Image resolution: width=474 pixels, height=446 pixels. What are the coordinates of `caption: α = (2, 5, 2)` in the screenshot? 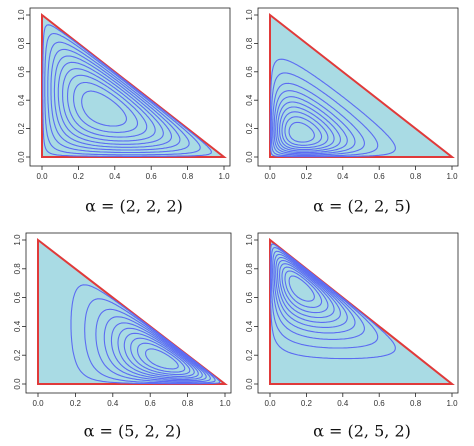 It's located at (362, 431).